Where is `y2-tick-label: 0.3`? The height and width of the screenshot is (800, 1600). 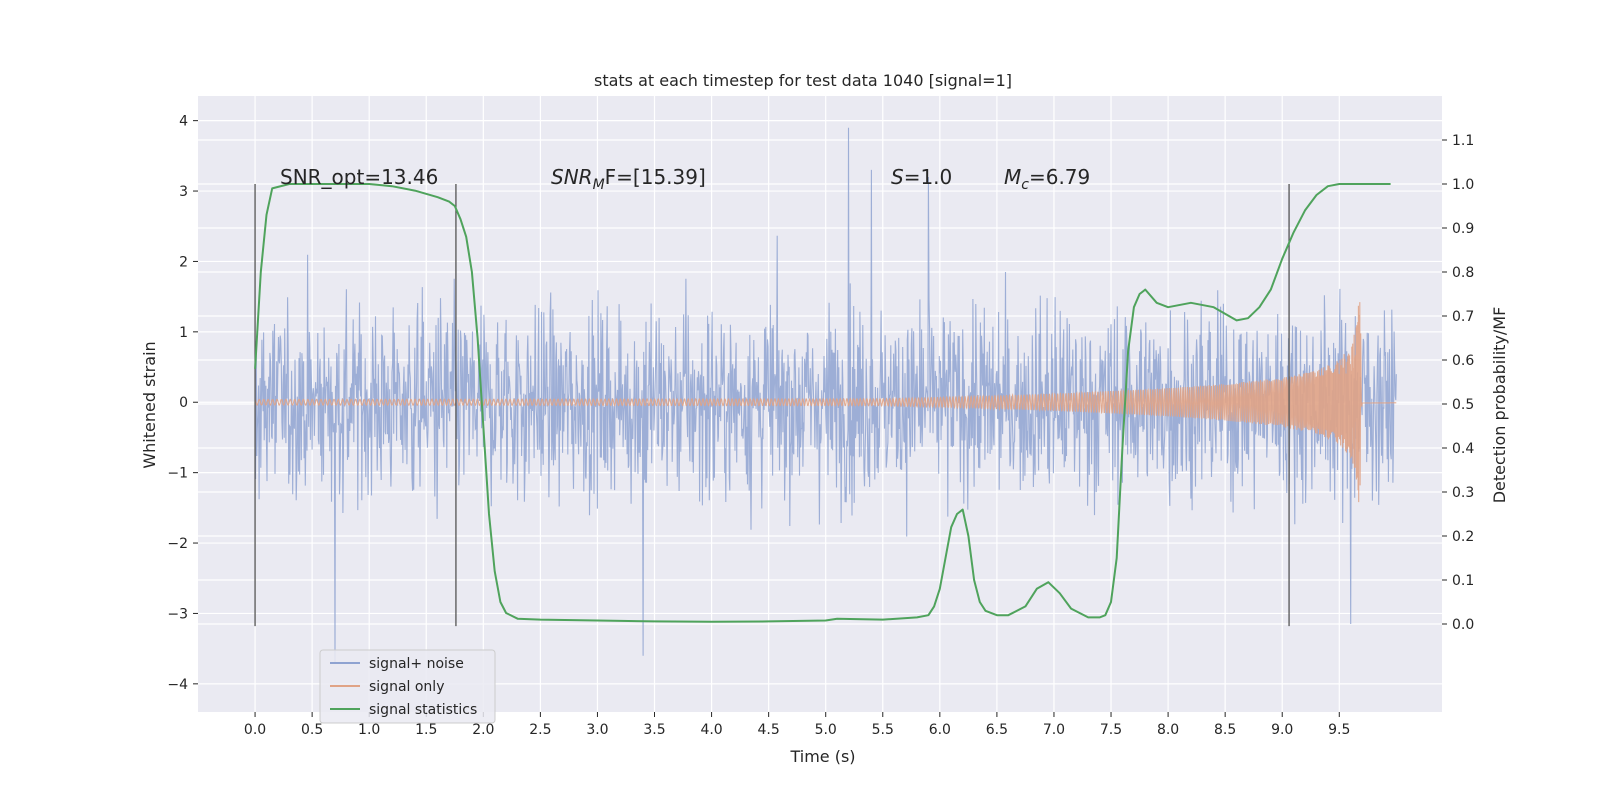 y2-tick-label: 0.3 is located at coordinates (1463, 493).